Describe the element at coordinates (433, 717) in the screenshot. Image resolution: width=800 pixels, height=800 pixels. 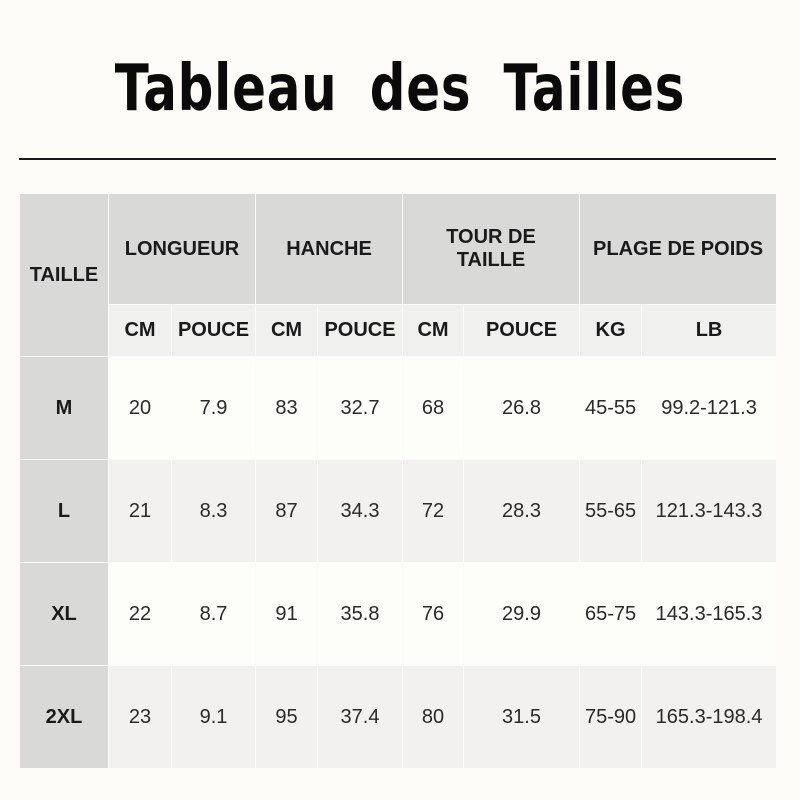
I see `table-cell: 80` at that location.